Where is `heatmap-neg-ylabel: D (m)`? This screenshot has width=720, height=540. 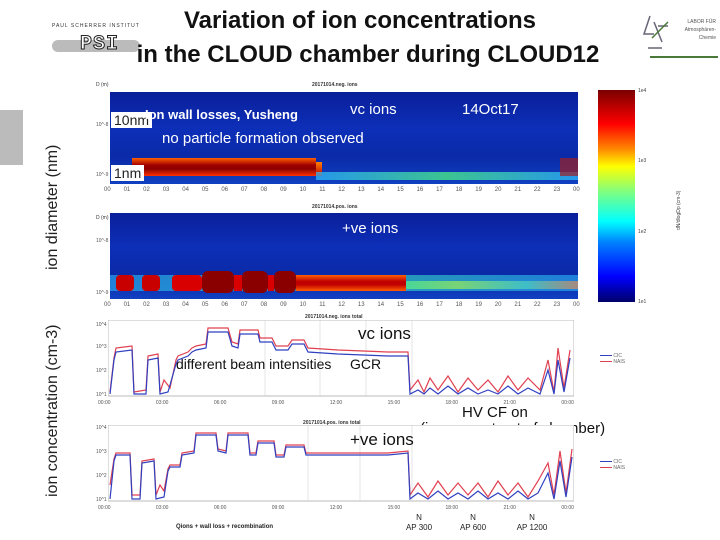
heatmap-neg-ylabel: D (m) is located at coordinates (102, 85).